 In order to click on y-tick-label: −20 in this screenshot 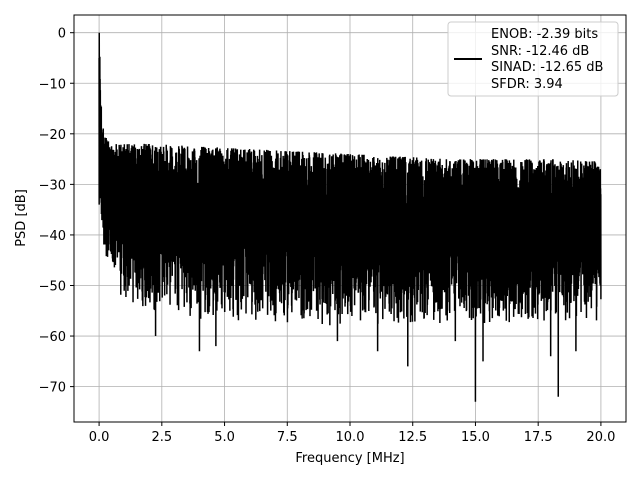, I will do `click(52, 135)`.